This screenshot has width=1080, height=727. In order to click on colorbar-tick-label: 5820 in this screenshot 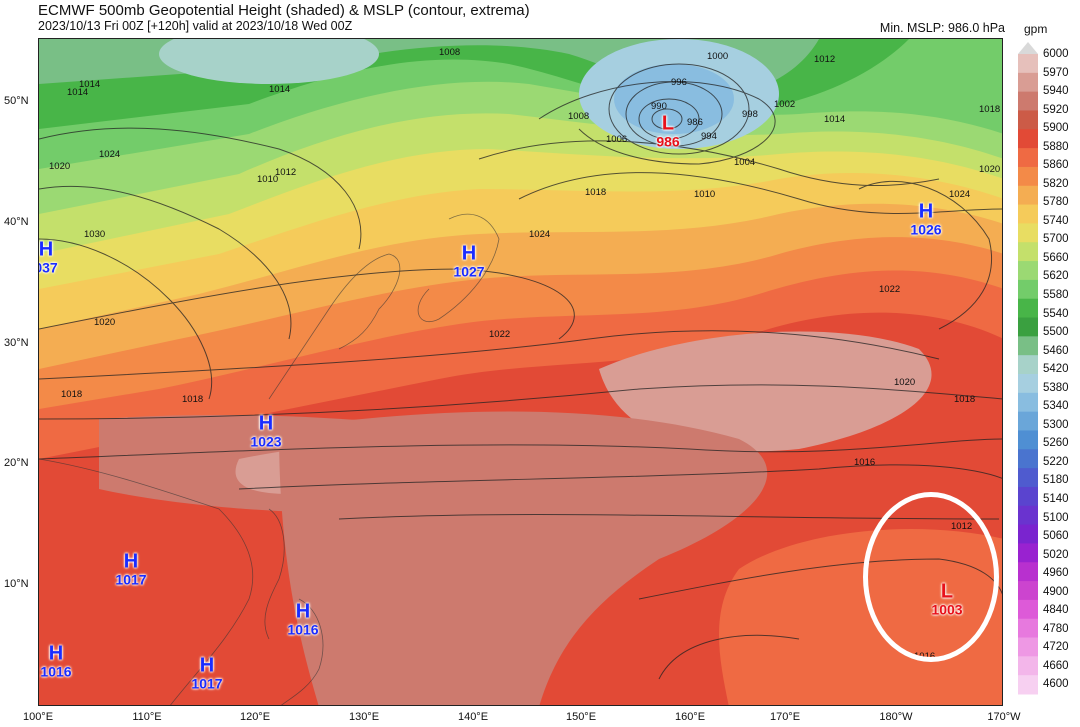, I will do `click(1056, 183)`.